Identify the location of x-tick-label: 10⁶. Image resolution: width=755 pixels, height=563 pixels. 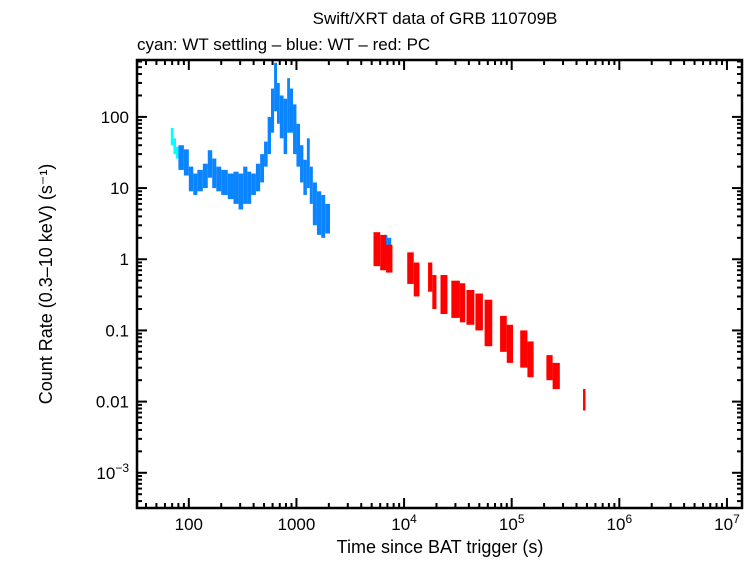
(620, 523).